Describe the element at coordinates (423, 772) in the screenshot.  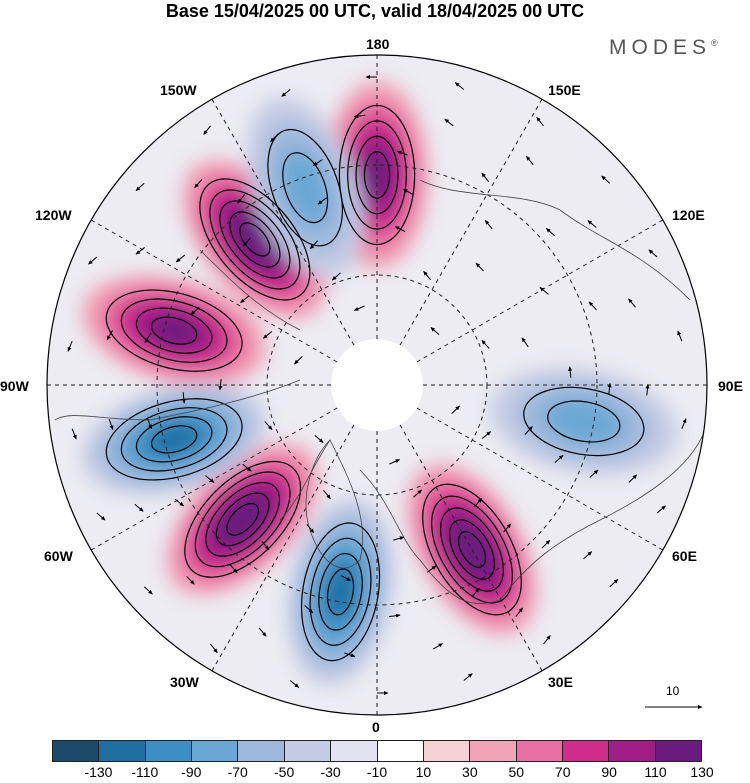
I see `colorbar-tick-label: 10` at that location.